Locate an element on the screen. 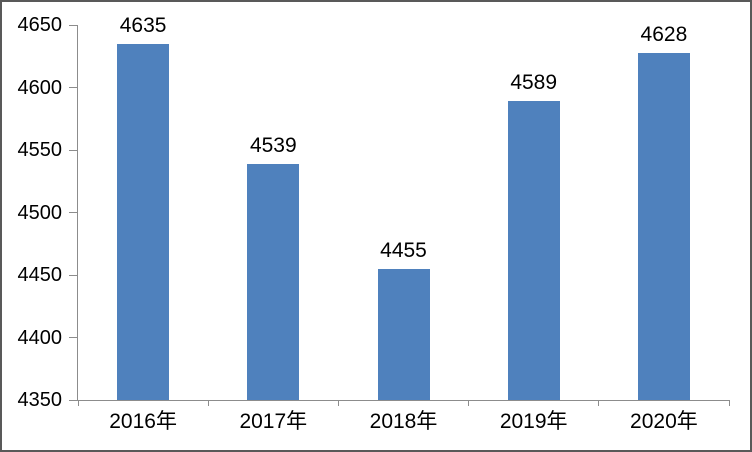 The width and height of the screenshot is (752, 452). bar-value-label: 4589 is located at coordinates (534, 83).